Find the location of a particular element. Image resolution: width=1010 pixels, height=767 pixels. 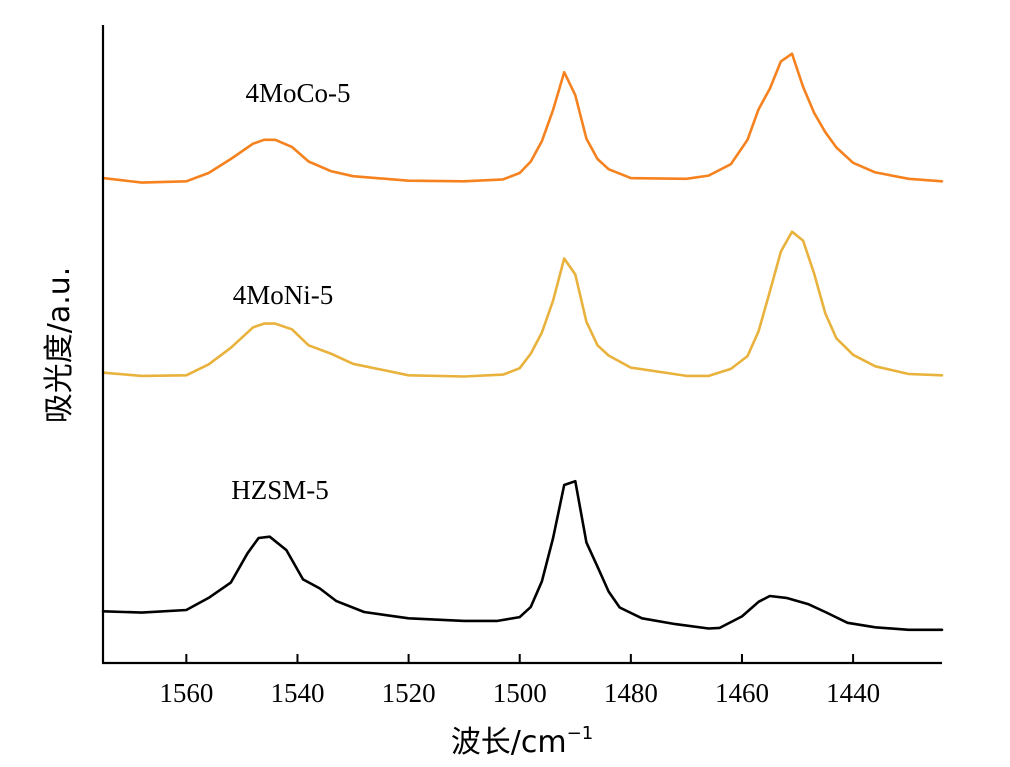

x-tick-label: 1560 is located at coordinates (186, 693).